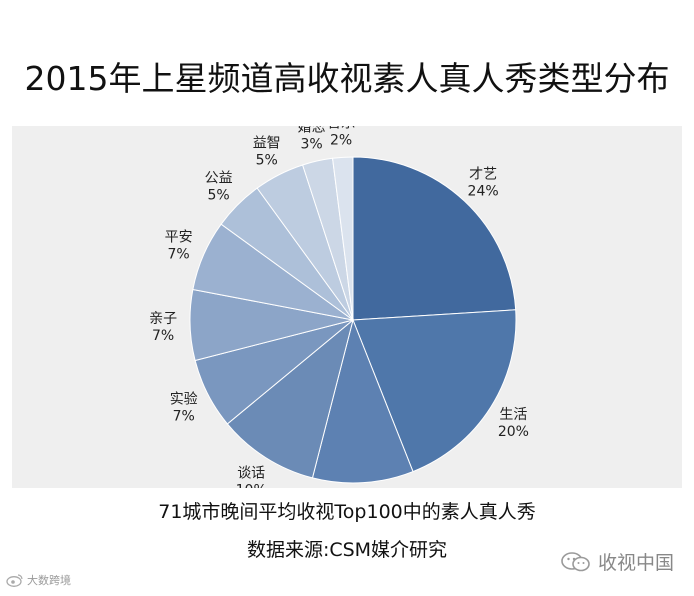  What do you see at coordinates (267, 144) in the screenshot?
I see `slice-category-label: 益智` at bounding box center [267, 144].